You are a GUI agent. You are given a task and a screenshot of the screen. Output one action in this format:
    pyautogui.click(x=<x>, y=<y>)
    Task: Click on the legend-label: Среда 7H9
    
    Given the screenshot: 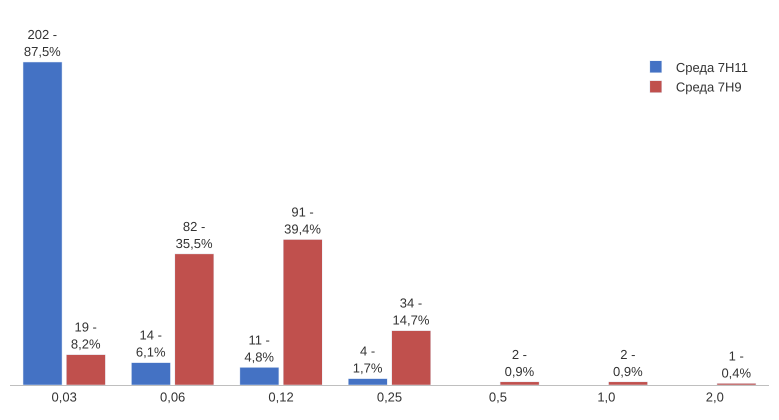 What is the action you would take?
    pyautogui.click(x=709, y=87)
    